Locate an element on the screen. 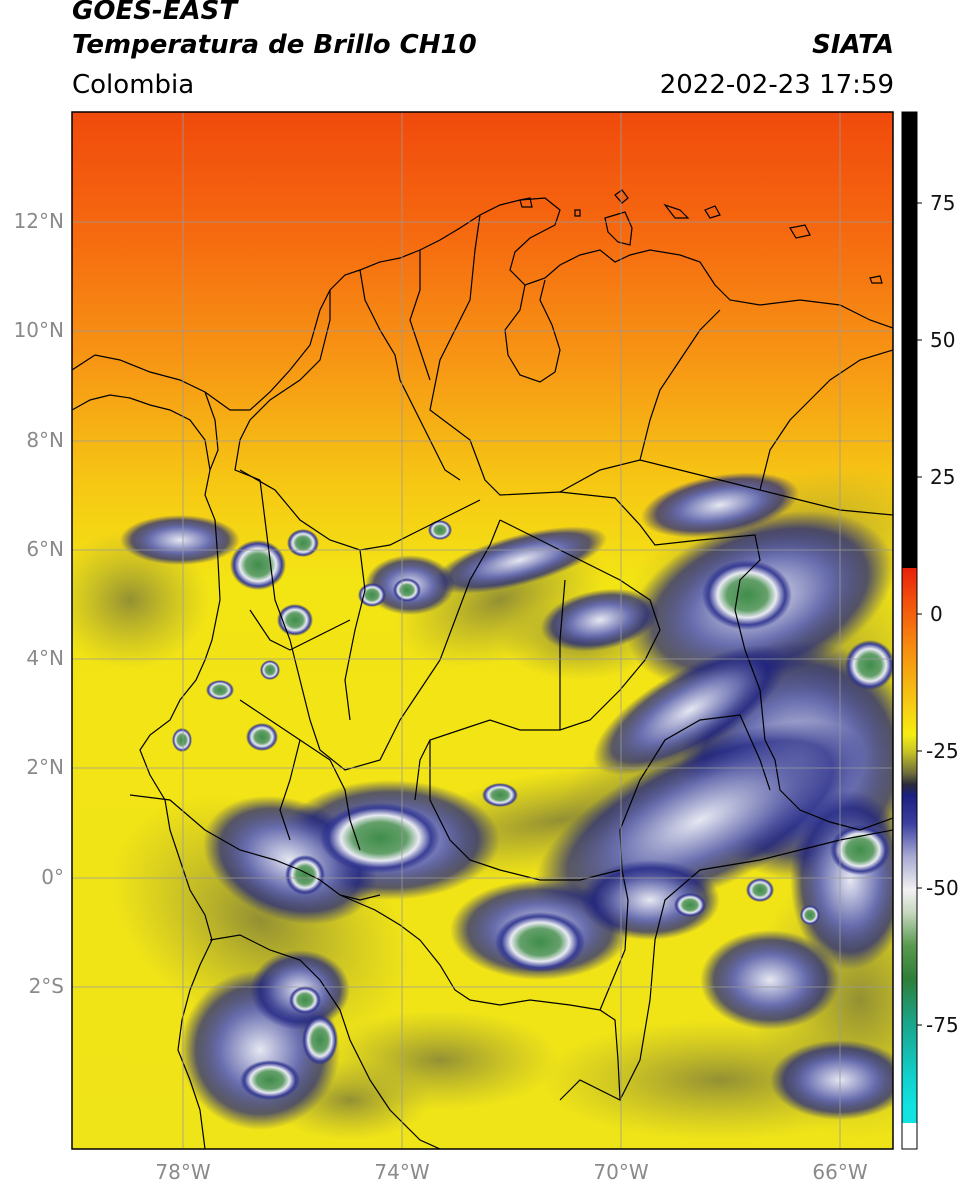  datetime-label: 2022-02-23 17:59 is located at coordinates (776, 85).